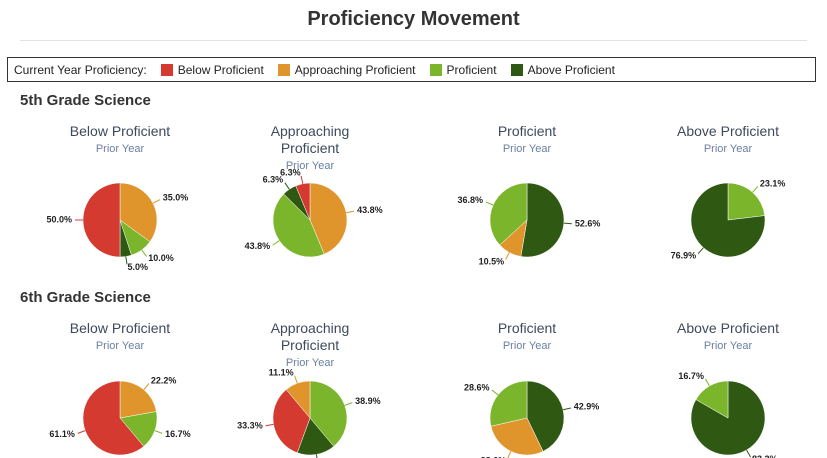 The image size is (827, 458). Describe the element at coordinates (471, 200) in the screenshot. I see `data-label: 36.8%` at that location.